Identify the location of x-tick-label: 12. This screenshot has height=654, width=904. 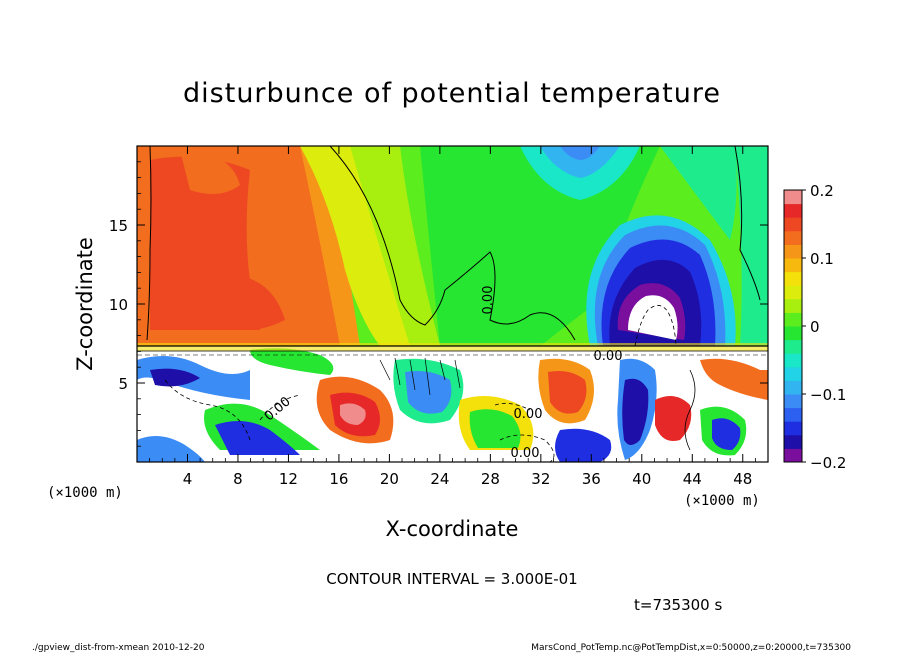
(288, 479).